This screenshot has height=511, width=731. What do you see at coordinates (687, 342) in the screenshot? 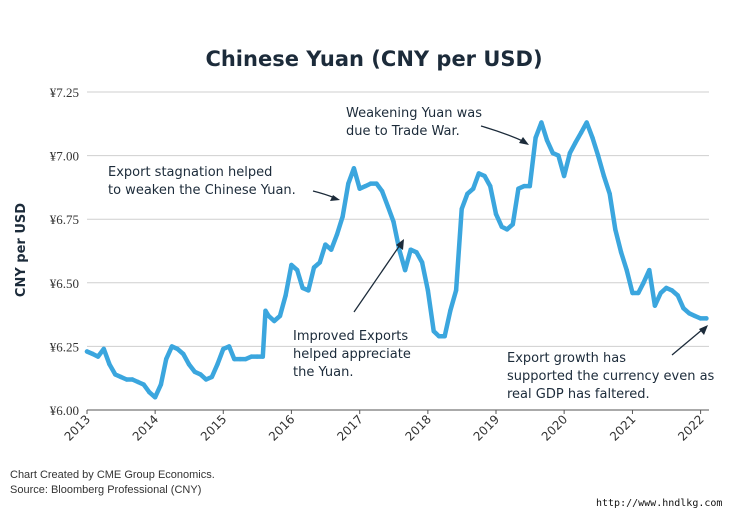
I see `arrow-export-growth` at bounding box center [687, 342].